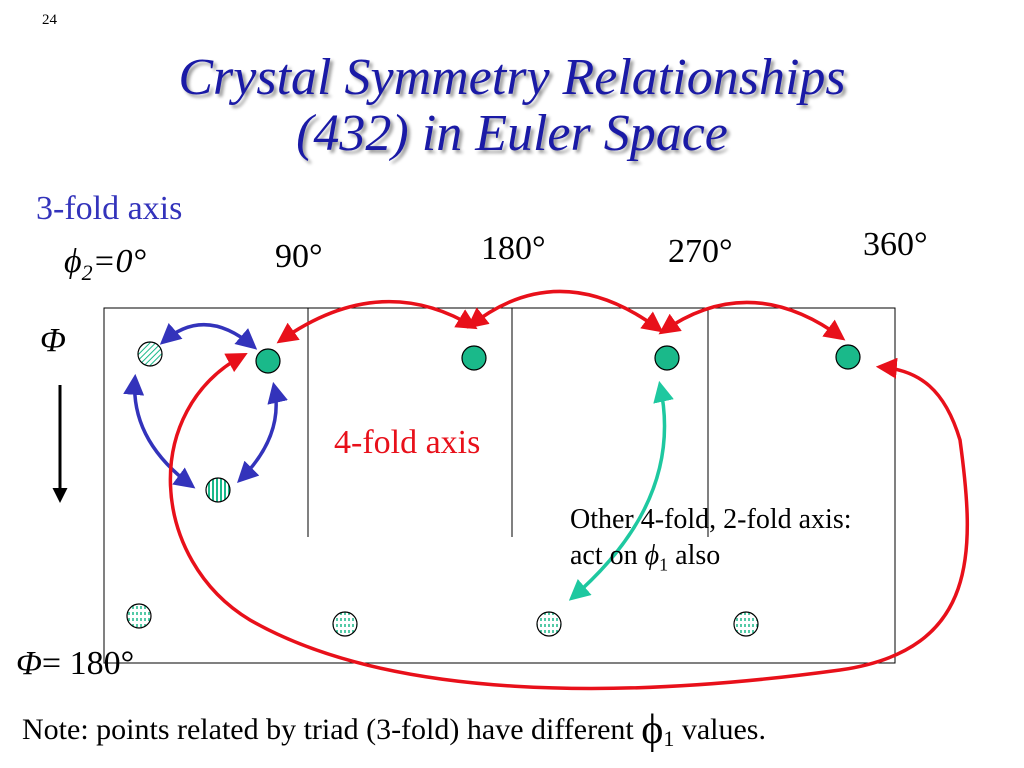 This screenshot has width=1024, height=768. Describe the element at coordinates (262, 432) in the screenshot. I see `three-fold-arrow-right` at that location.